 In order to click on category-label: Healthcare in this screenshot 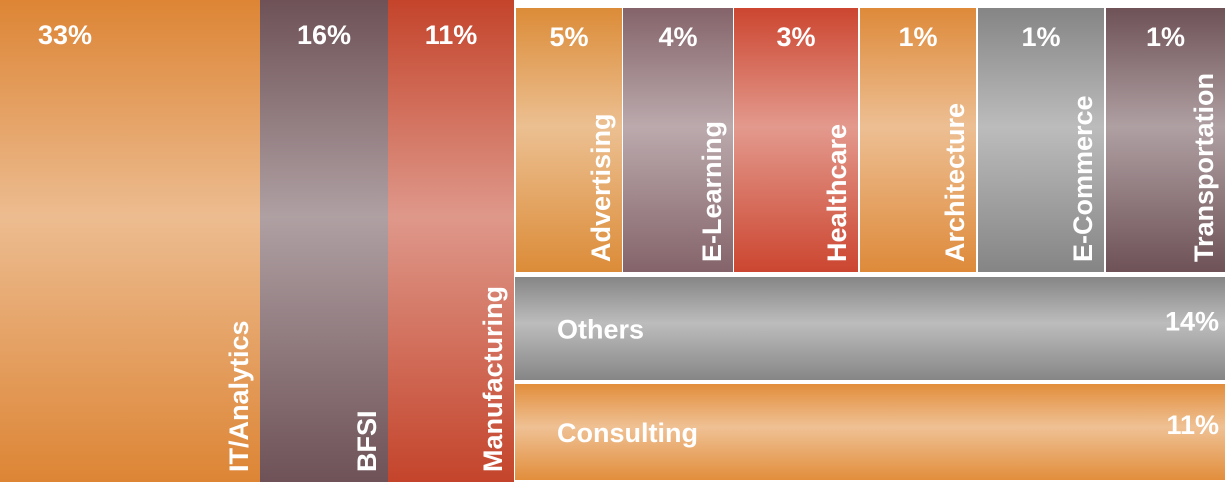, I will do `click(837, 193)`.